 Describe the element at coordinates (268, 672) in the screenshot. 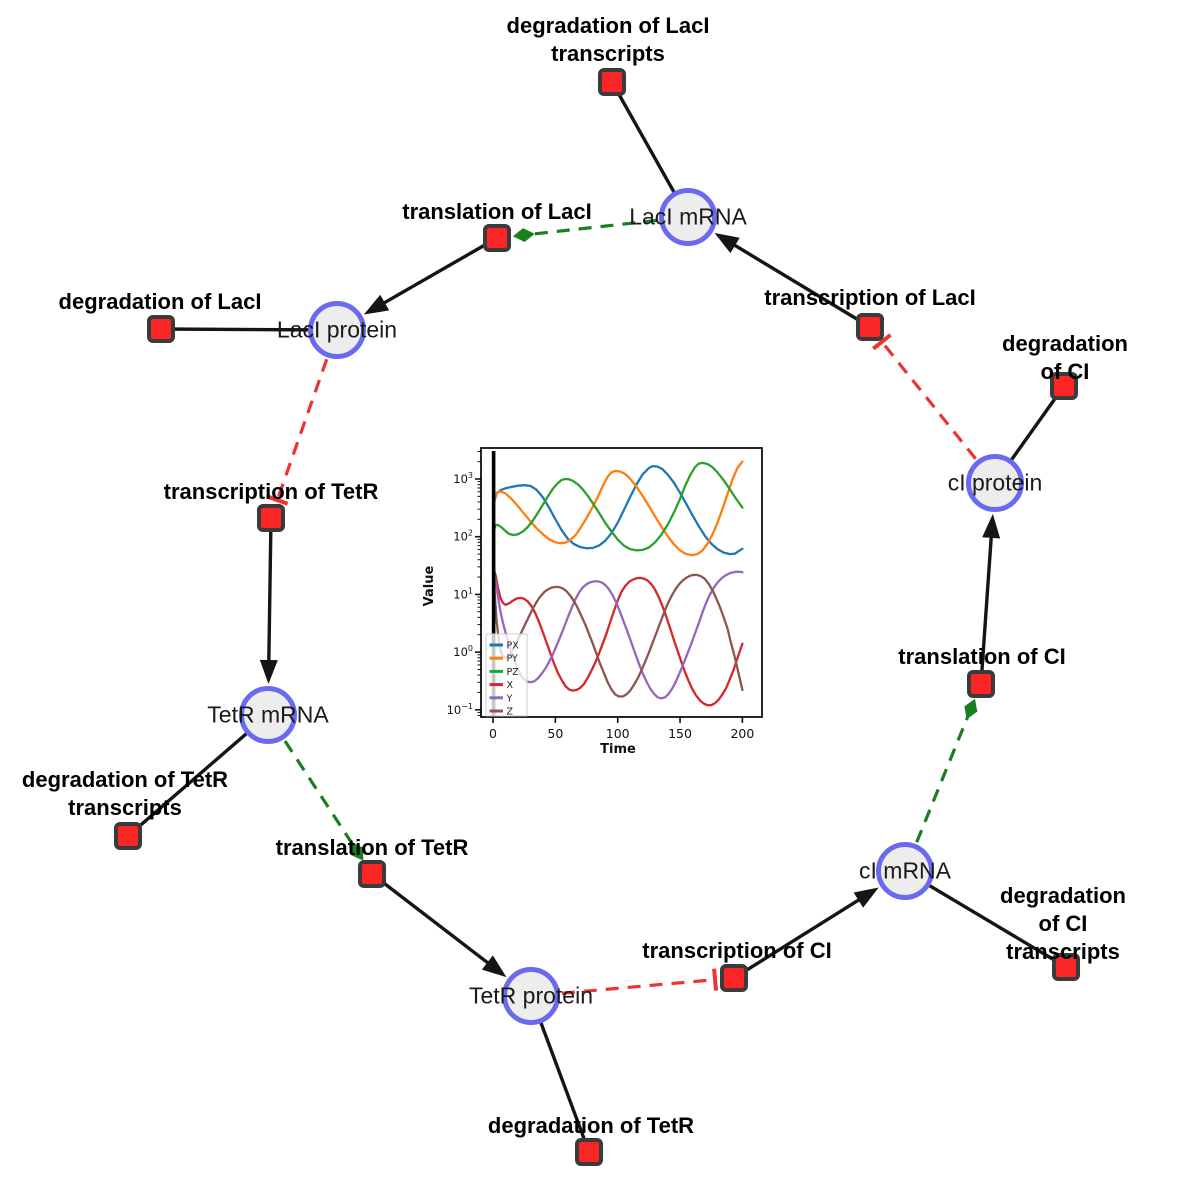

I see `edge-product-tx_tetr-tetr_mrna-arrowhead` at that location.